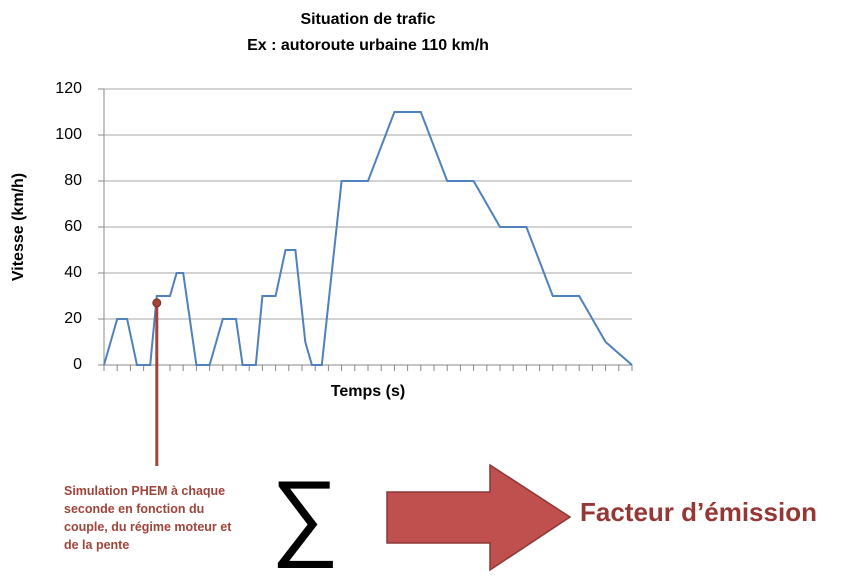  Describe the element at coordinates (479, 517) in the screenshot. I see `arrow` at that location.